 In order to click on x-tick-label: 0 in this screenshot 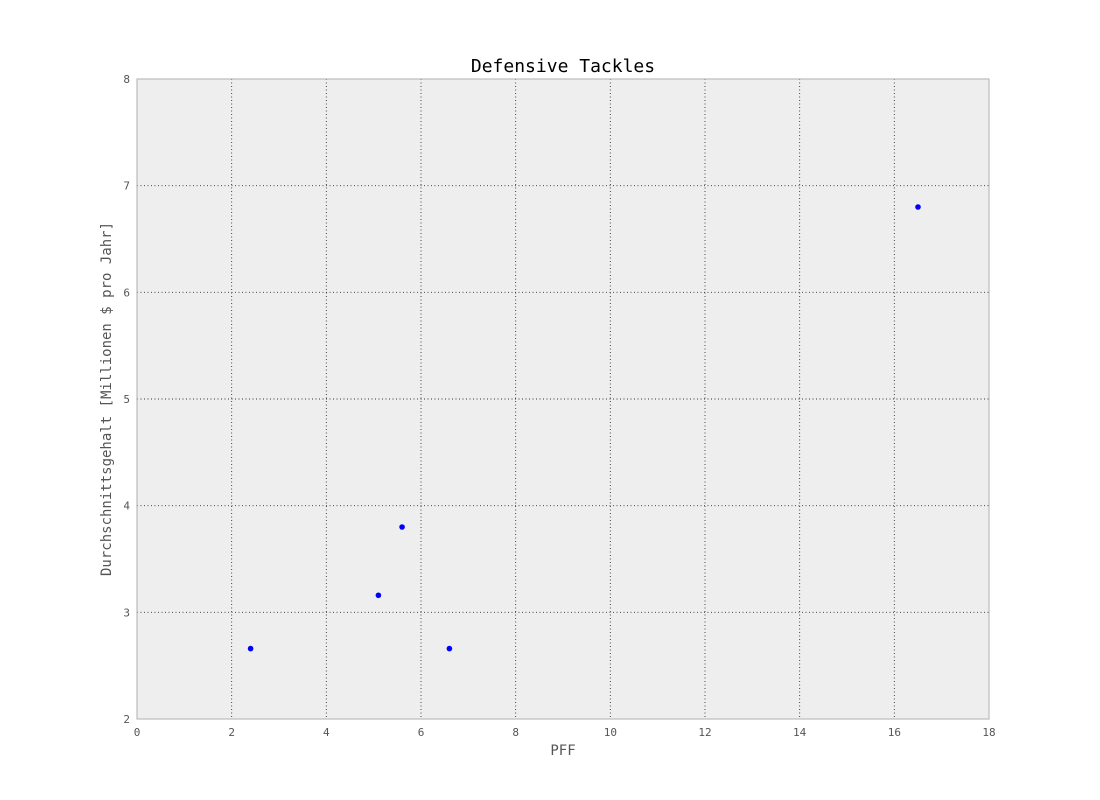, I will do `click(137, 732)`.